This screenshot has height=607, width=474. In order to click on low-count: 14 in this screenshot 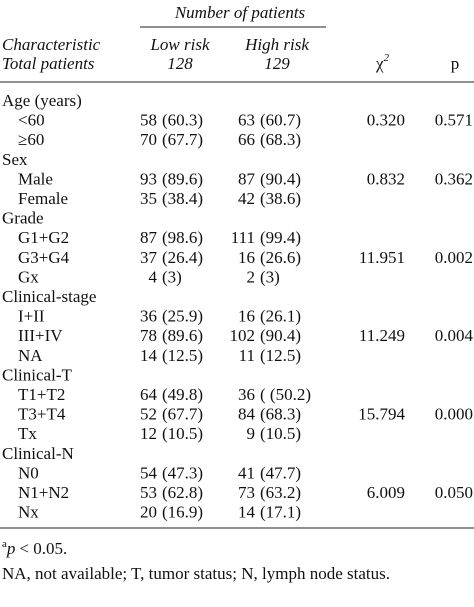, I will do `click(149, 355)`.